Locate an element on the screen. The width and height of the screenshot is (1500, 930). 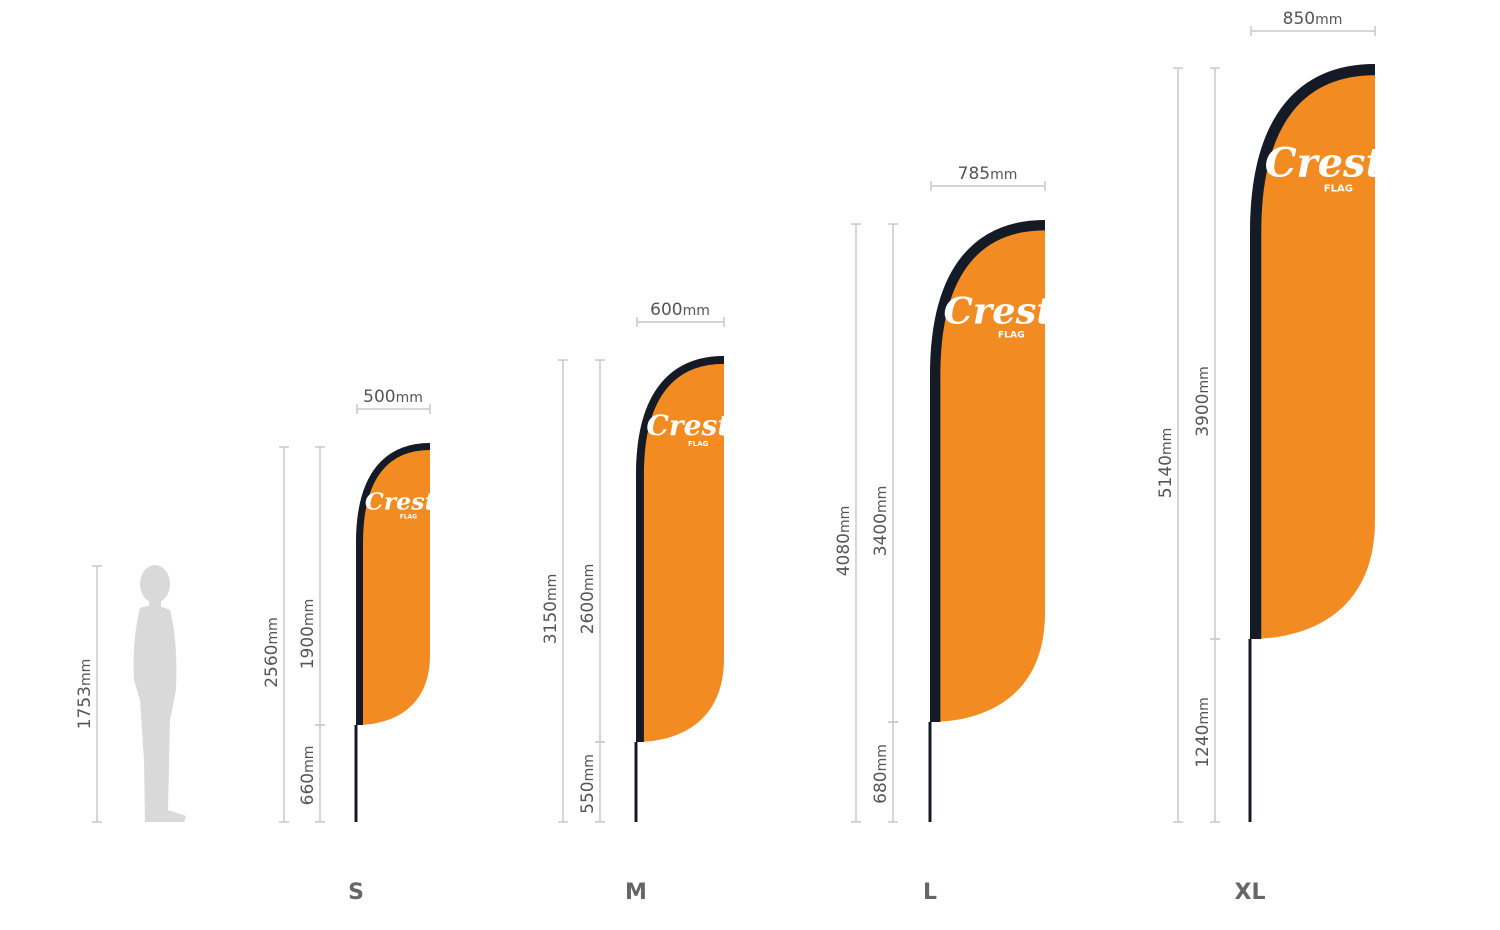
flag-height-label: 3900mm is located at coordinates (1203, 401).